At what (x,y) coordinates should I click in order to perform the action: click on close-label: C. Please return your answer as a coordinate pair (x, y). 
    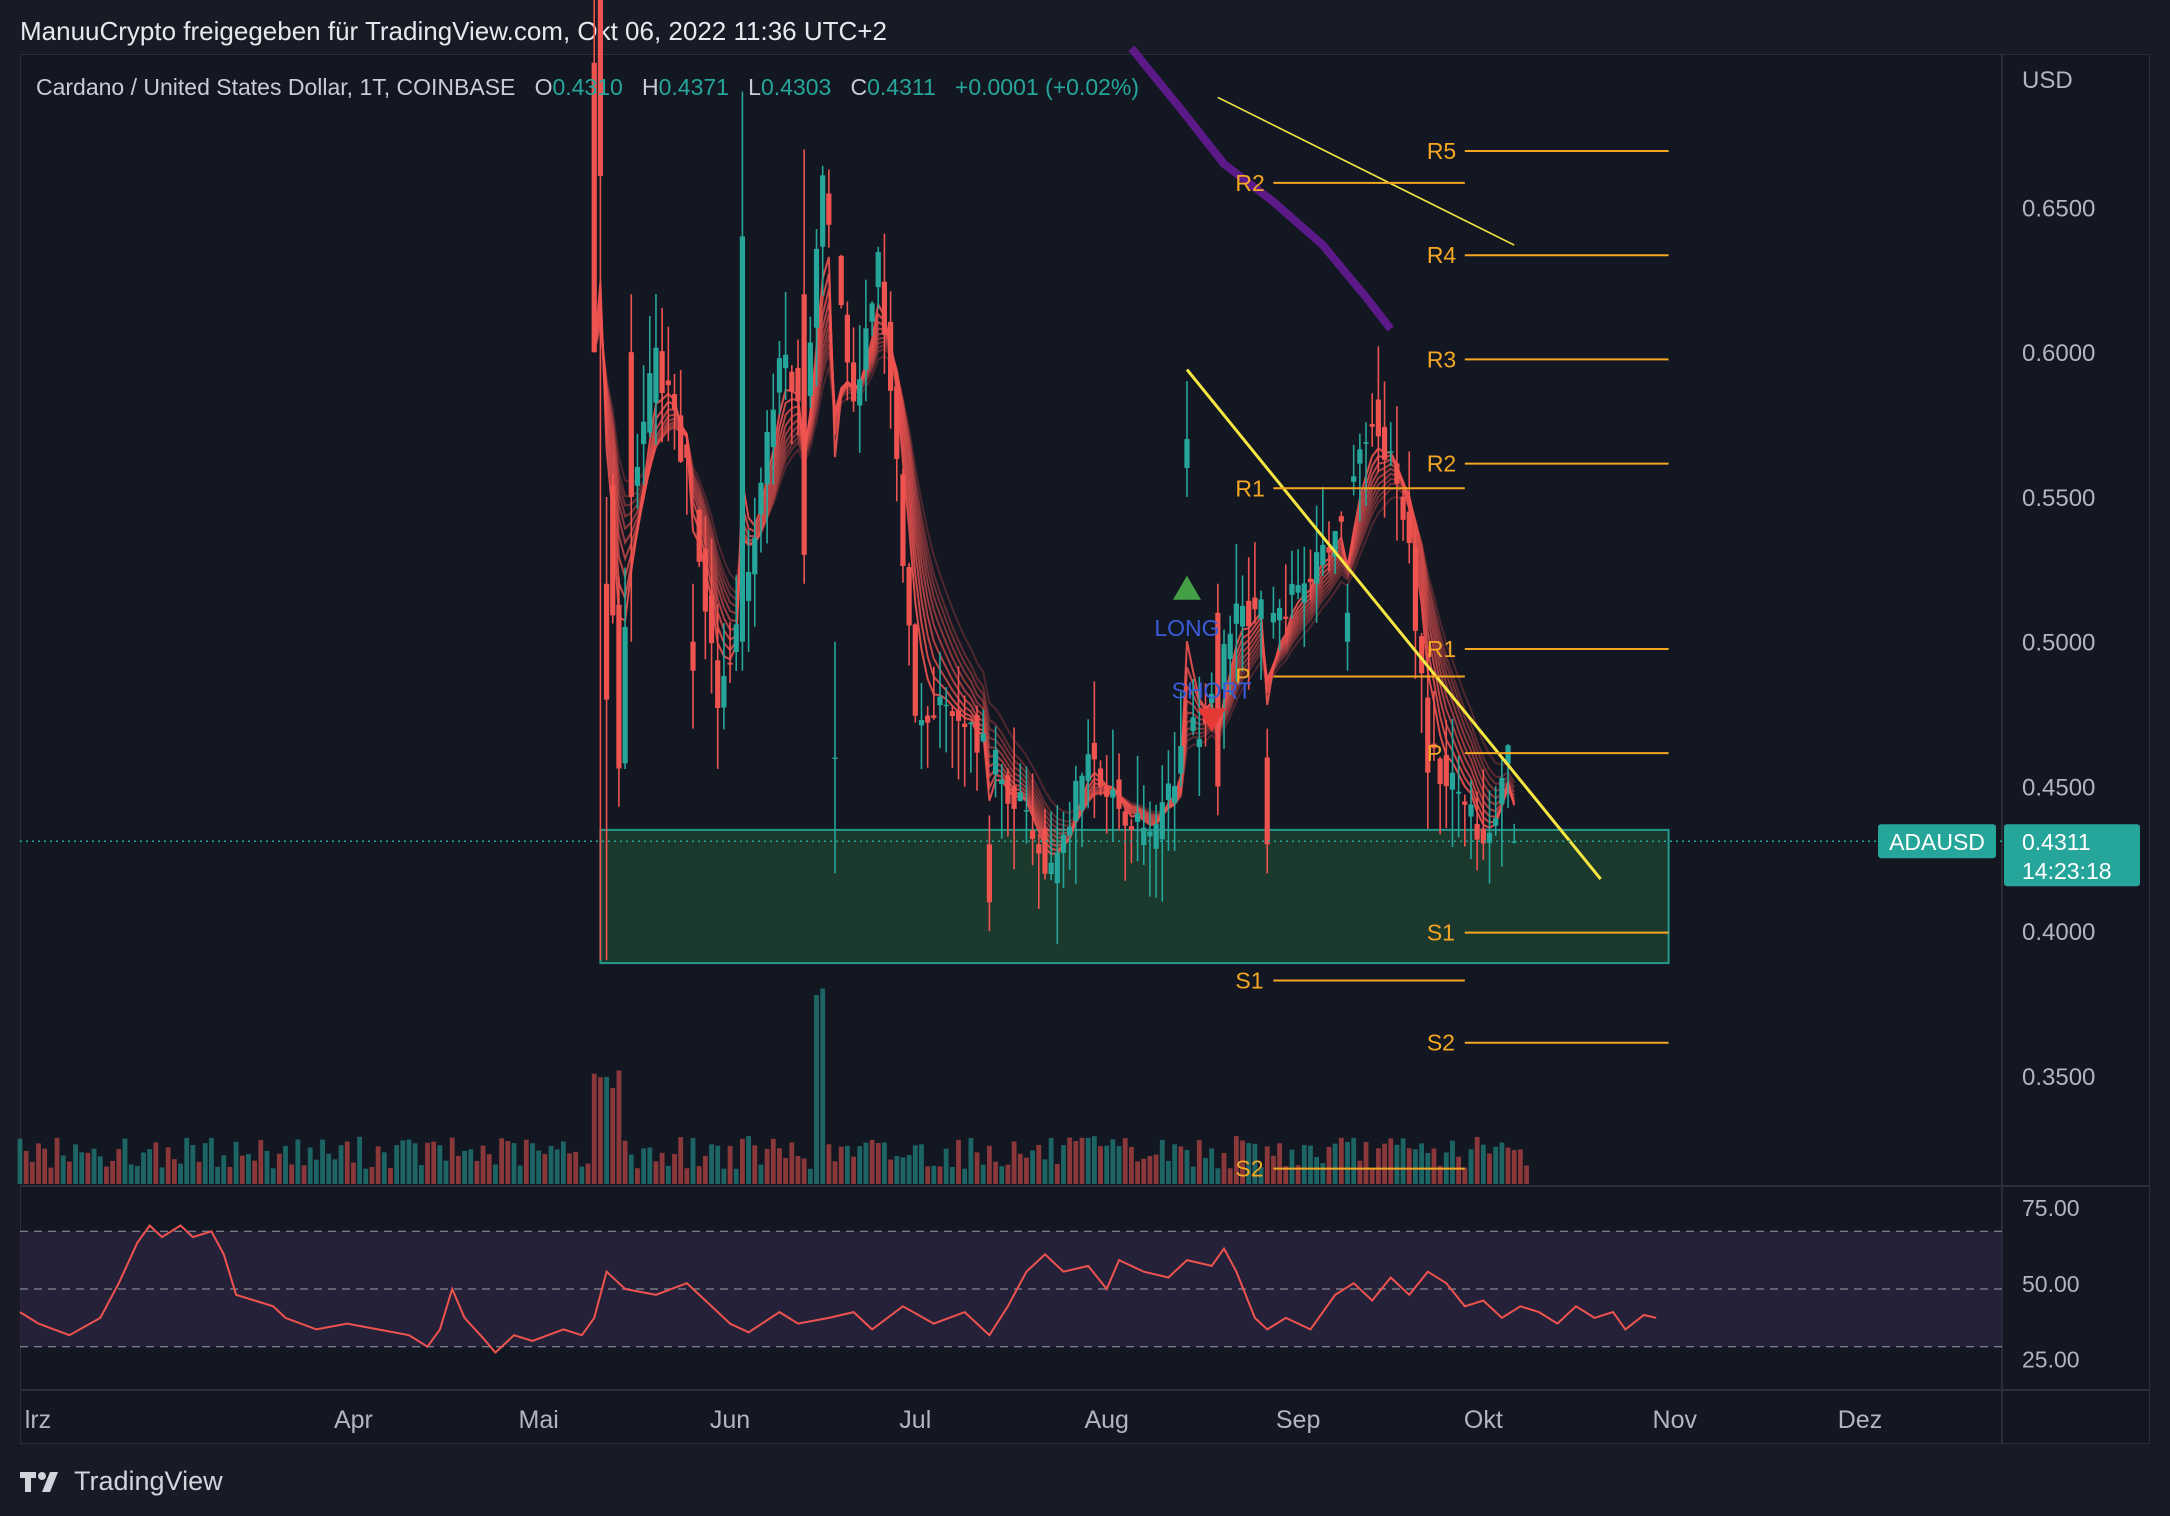
    Looking at the image, I should click on (859, 87).